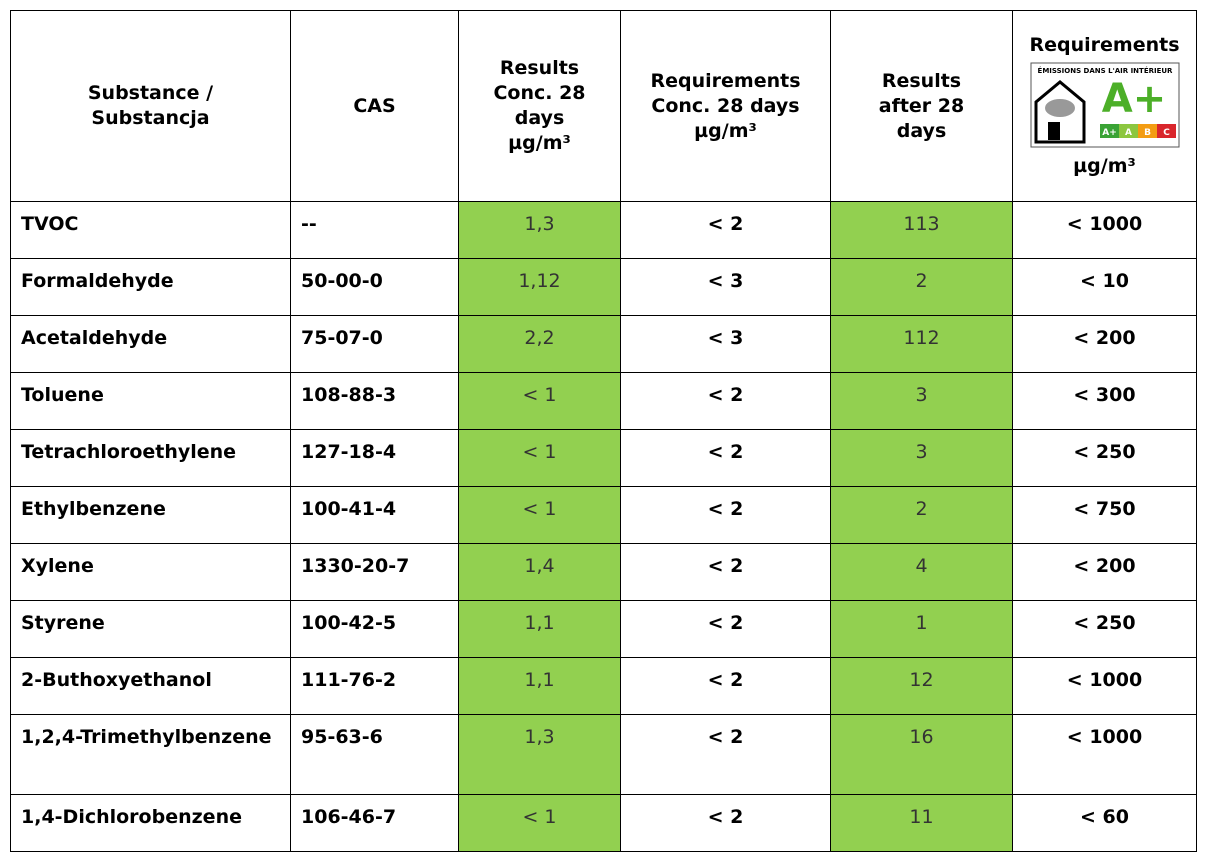 This screenshot has height=856, width=1206. What do you see at coordinates (150, 629) in the screenshot?
I see `substance-cell: Styrene` at bounding box center [150, 629].